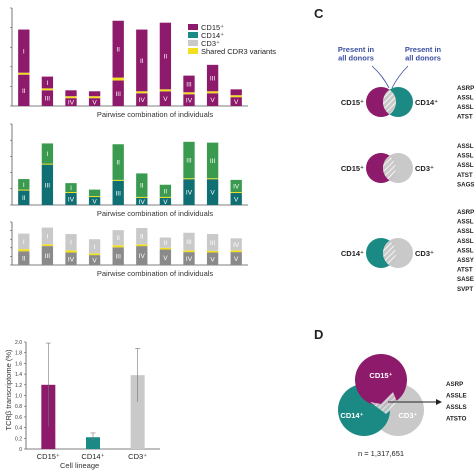 Image resolution: width=474 pixels, height=474 pixels. Describe the element at coordinates (193, 51) in the screenshot. I see `legend-swatch-shared` at that location.